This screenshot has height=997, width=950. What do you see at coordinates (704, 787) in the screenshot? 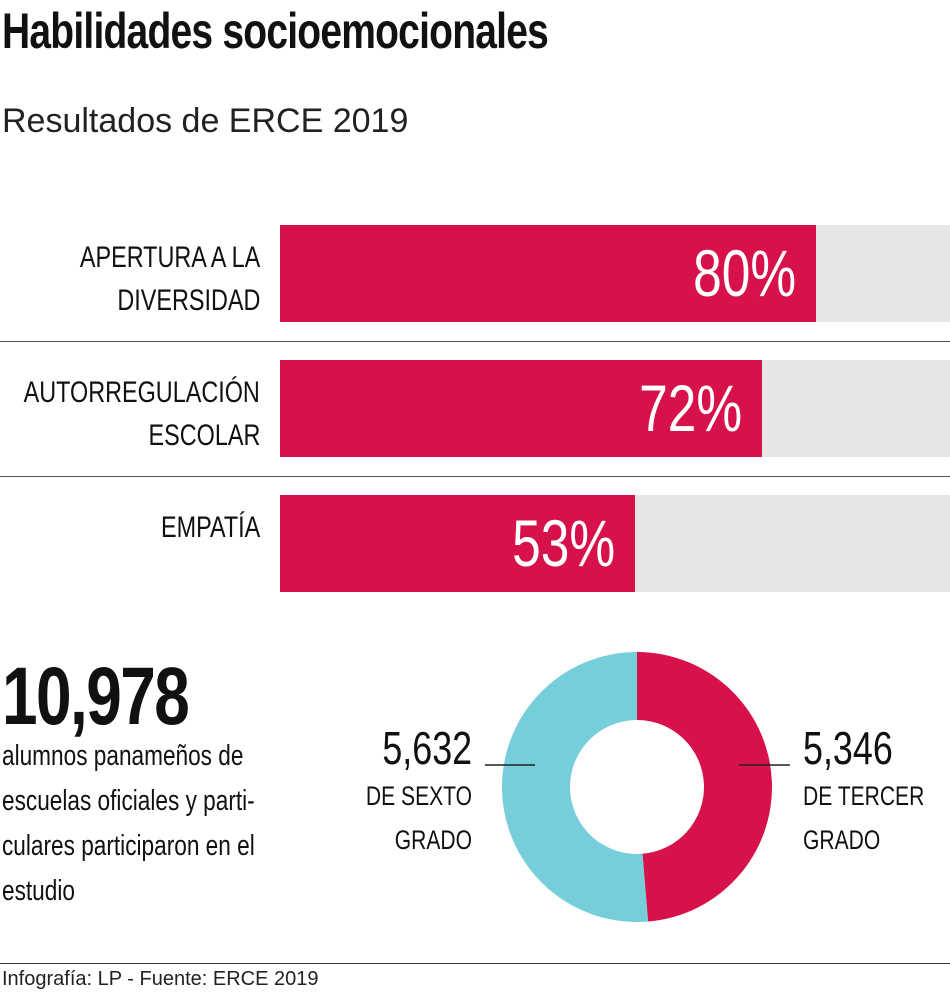
I see `donut-slice-tercer` at bounding box center [704, 787].